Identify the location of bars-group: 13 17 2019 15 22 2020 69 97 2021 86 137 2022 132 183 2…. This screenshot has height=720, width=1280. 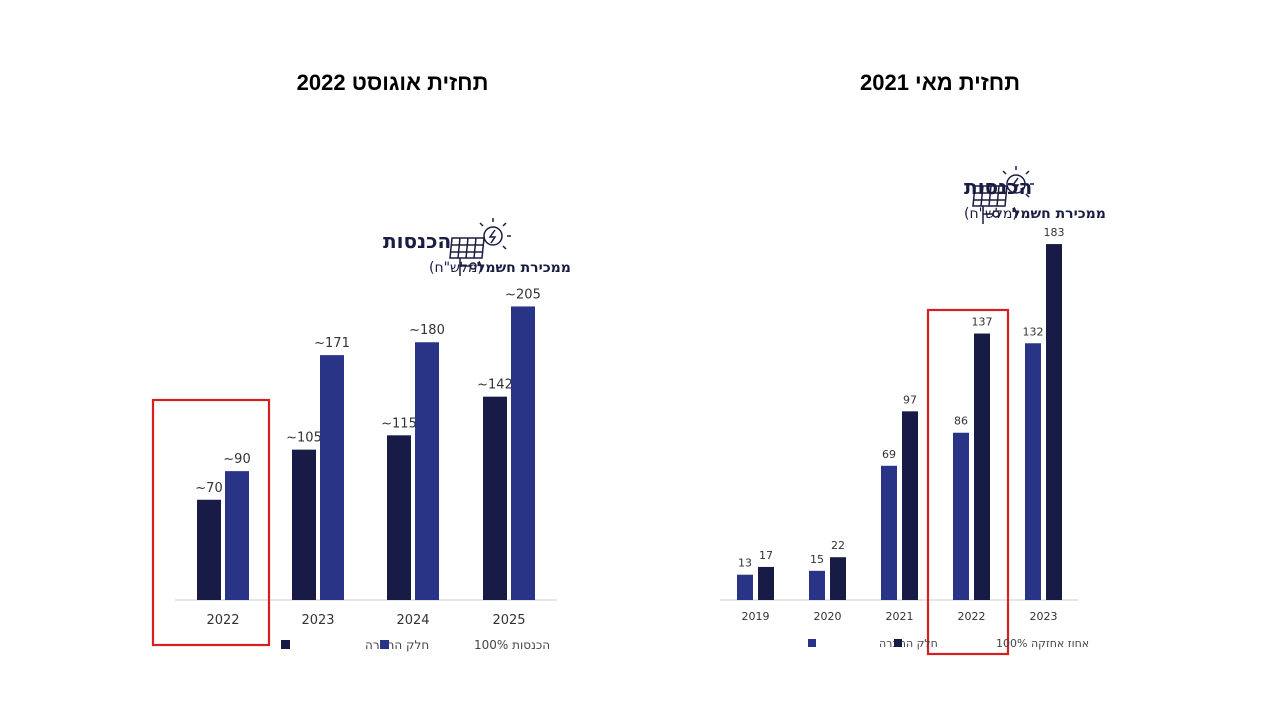
(901, 424).